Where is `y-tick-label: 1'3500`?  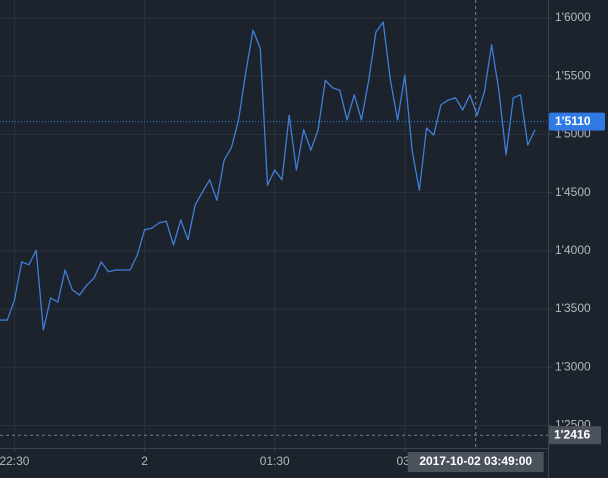
y-tick-label: 1'3500 is located at coordinates (573, 308).